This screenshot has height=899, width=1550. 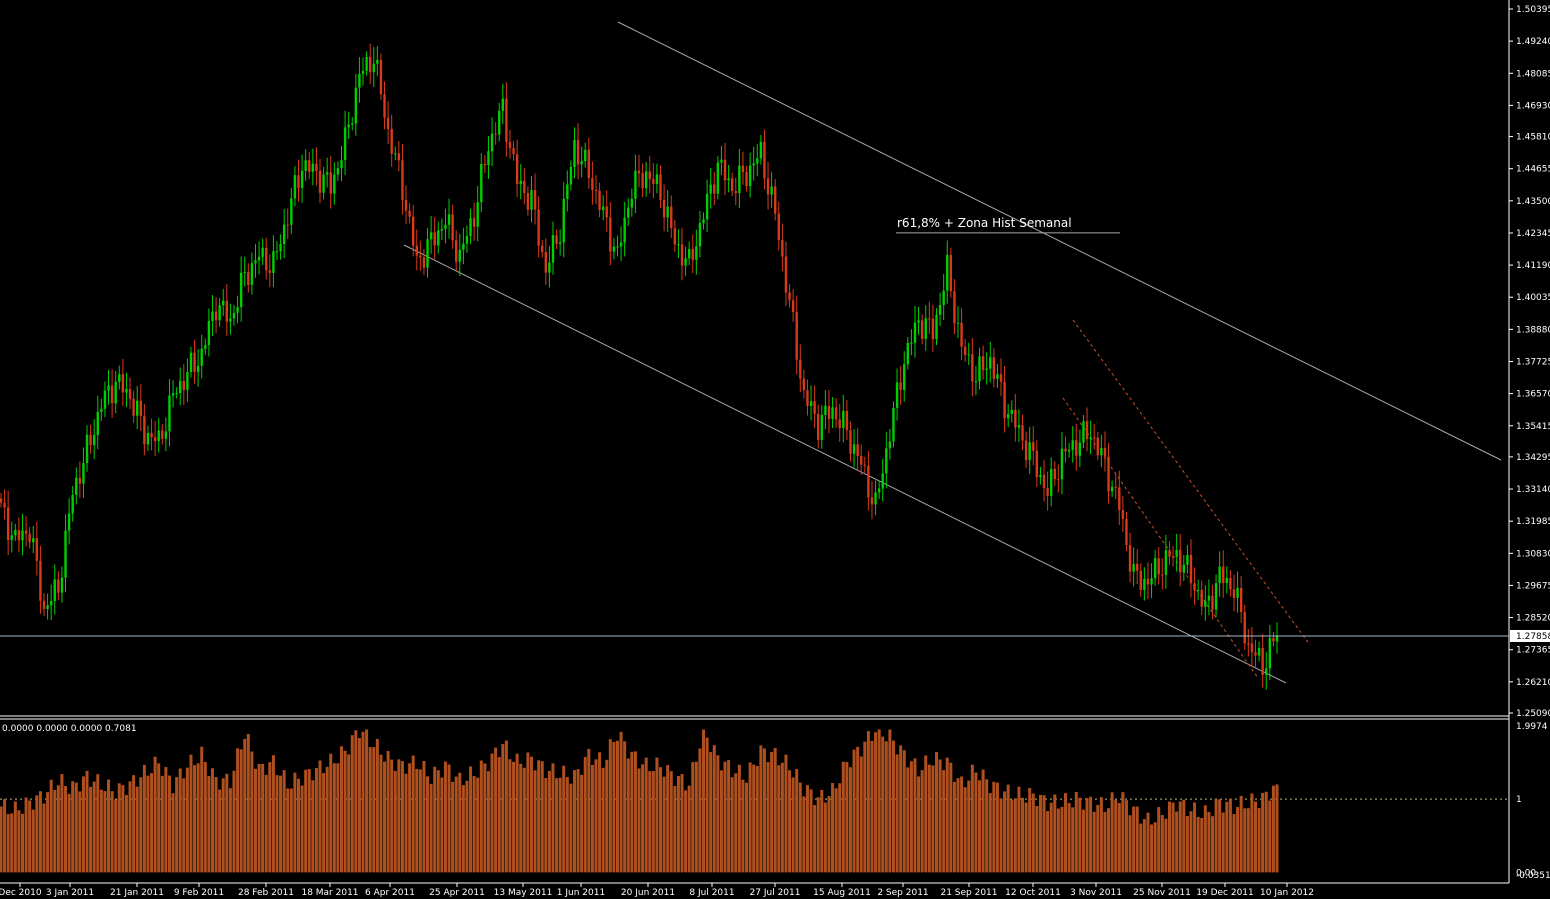 What do you see at coordinates (457, 893) in the screenshot?
I see `time-tick-label: 25 Apr 2011` at bounding box center [457, 893].